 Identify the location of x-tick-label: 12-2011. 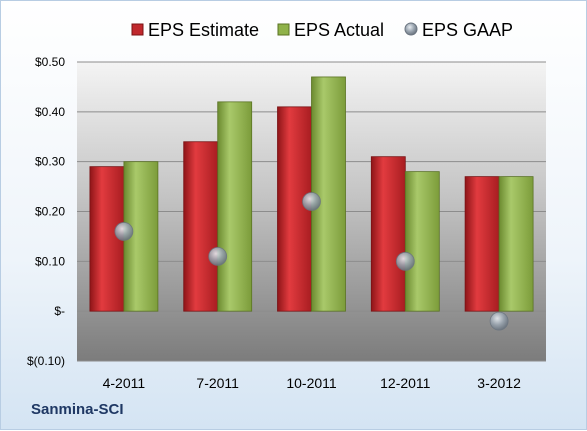
(405, 383).